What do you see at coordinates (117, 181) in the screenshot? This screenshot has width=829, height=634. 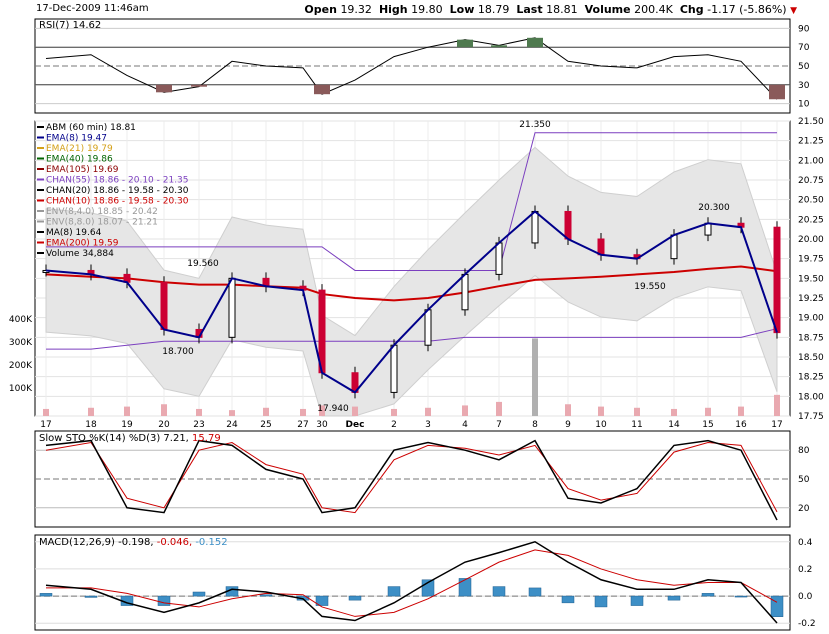 I see `legend-entry: CHAN(55) 18.86 - 20.10 - 21.35` at bounding box center [117, 181].